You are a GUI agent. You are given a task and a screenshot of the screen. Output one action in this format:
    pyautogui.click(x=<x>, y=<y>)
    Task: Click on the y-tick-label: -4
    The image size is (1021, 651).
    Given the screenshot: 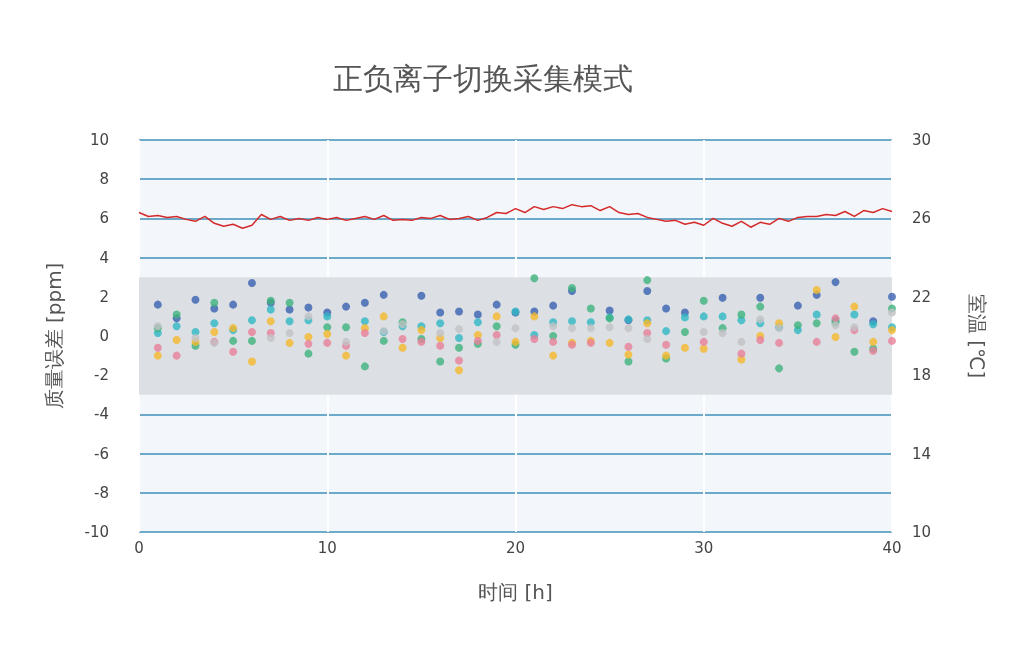 What is the action you would take?
    pyautogui.click(x=101, y=414)
    